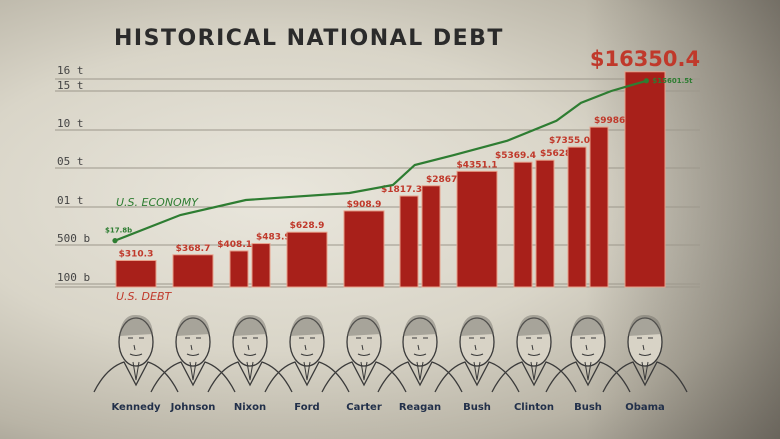 The width and height of the screenshot is (780, 439). What do you see at coordinates (193, 249) in the screenshot?
I see `debt-value-label: $368.7` at bounding box center [193, 249].